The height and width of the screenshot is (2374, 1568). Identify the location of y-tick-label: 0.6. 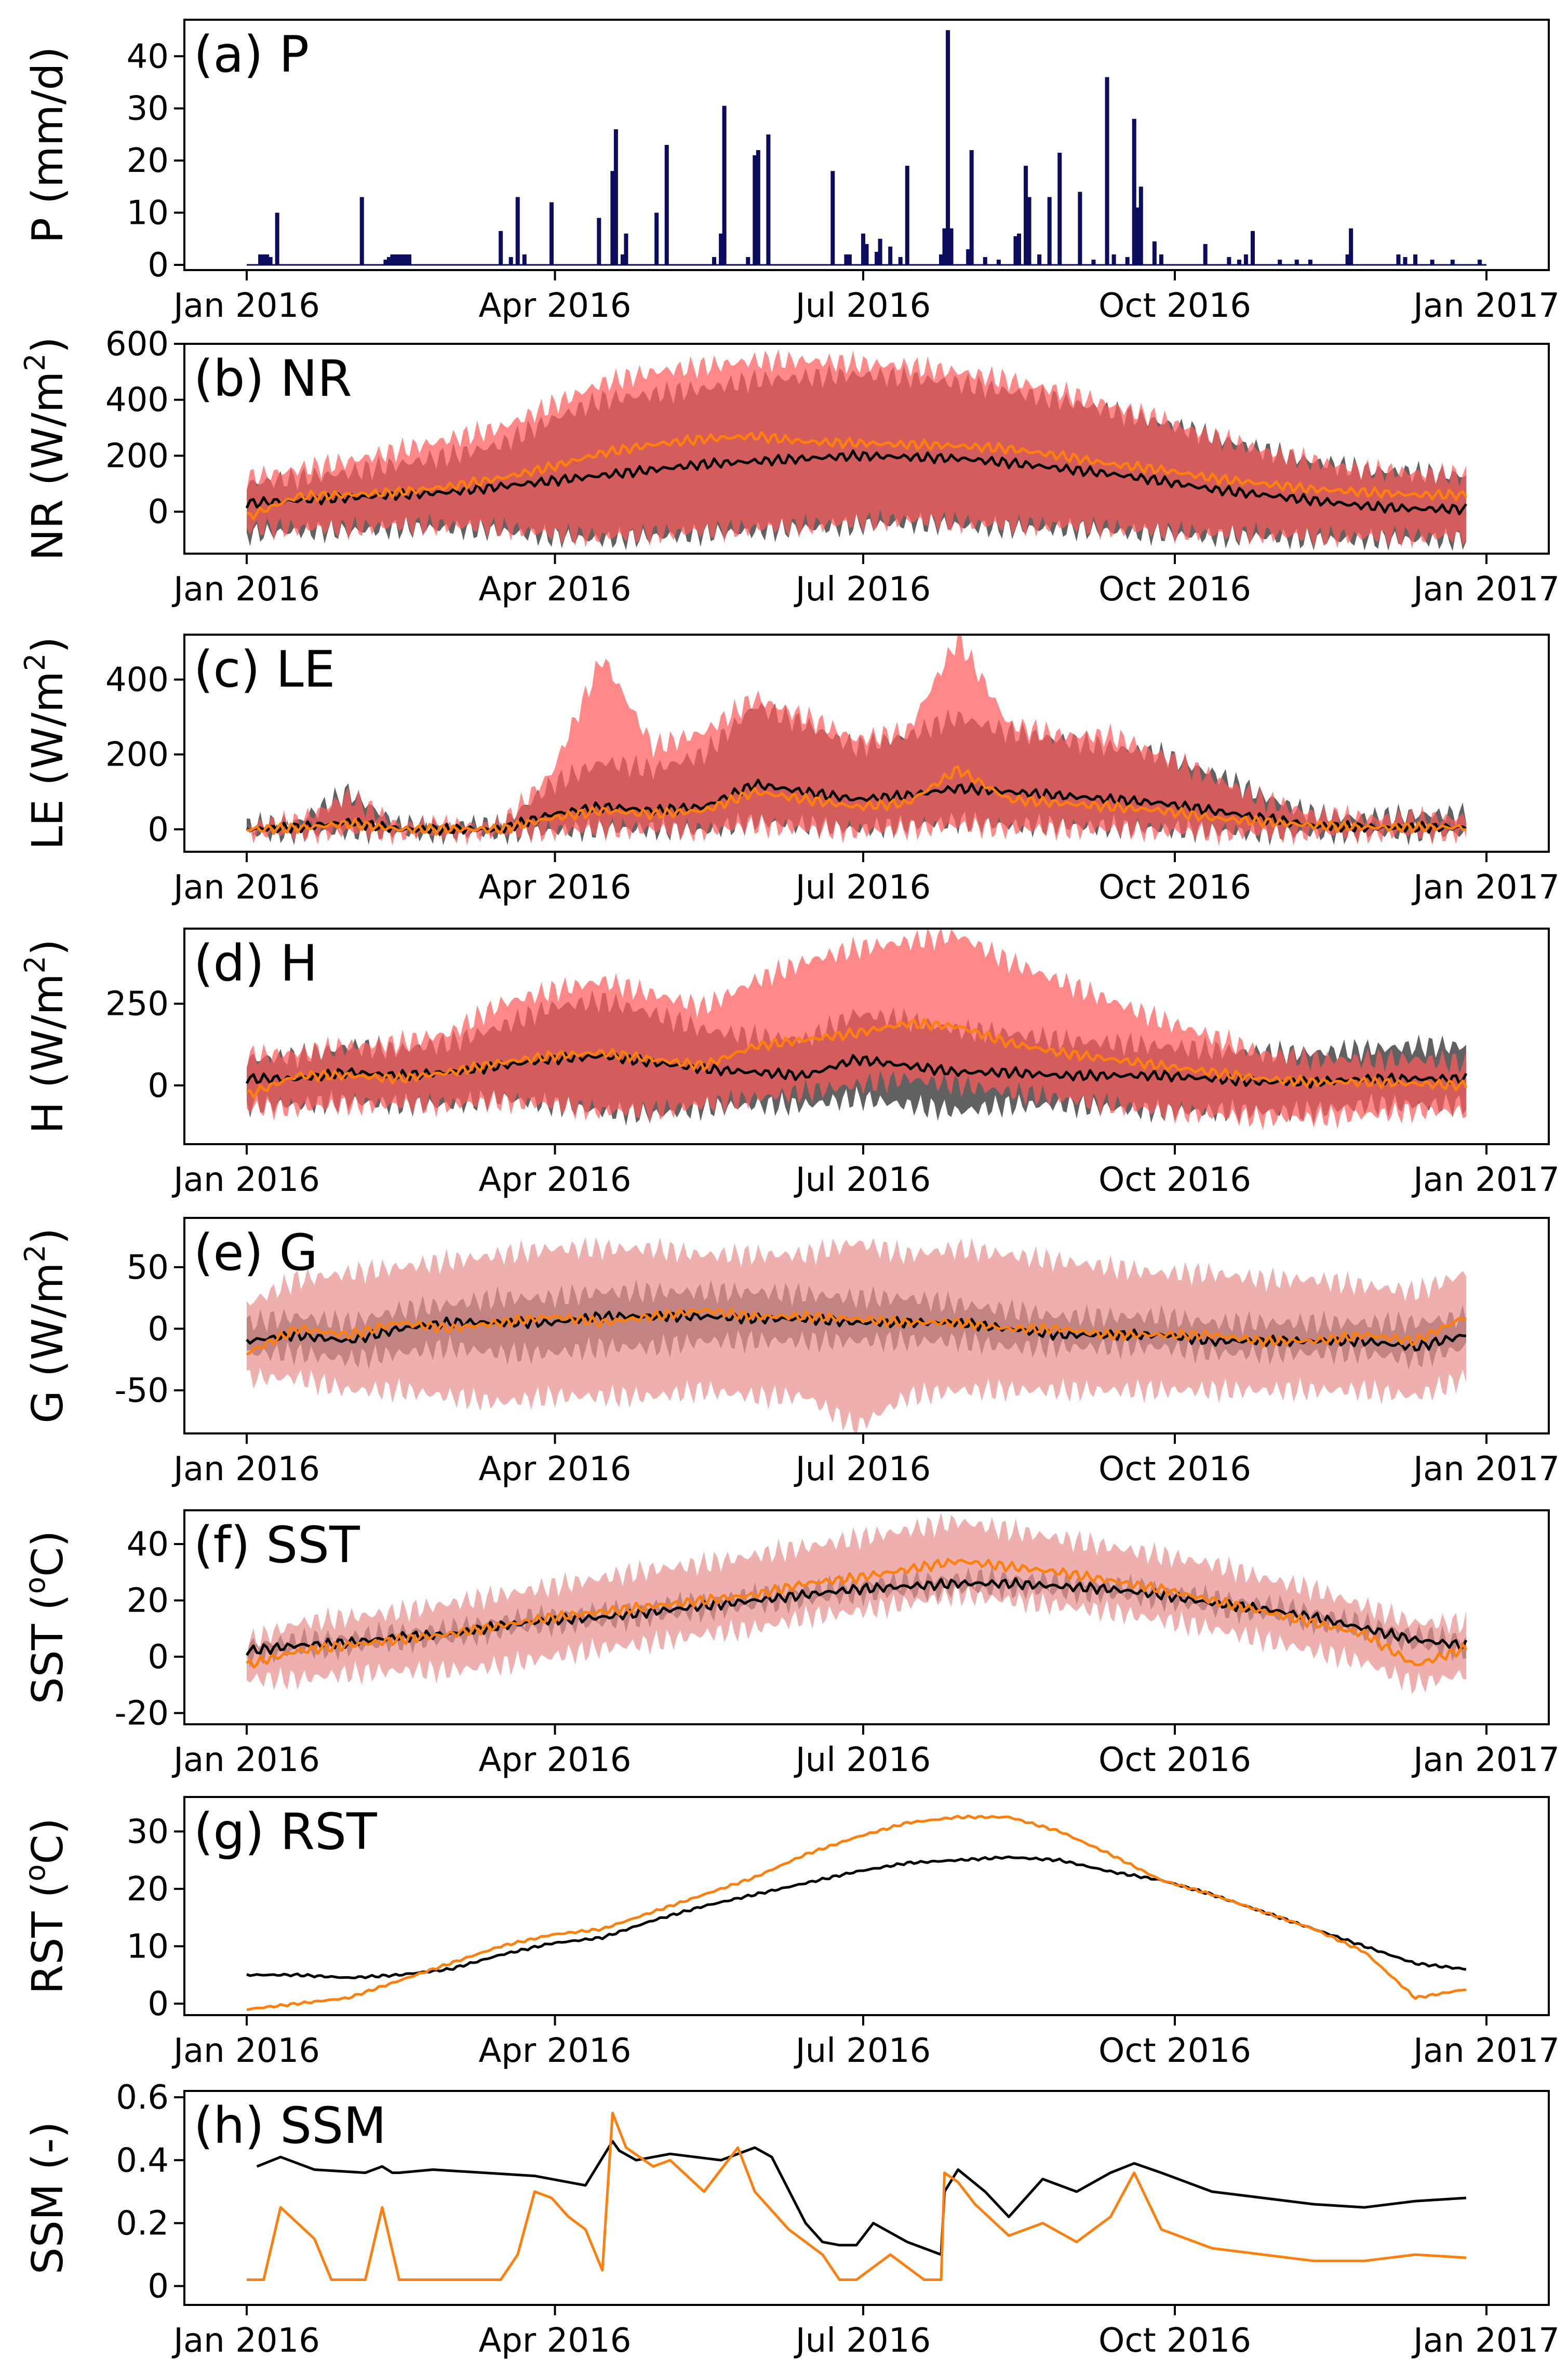
(142, 2098).